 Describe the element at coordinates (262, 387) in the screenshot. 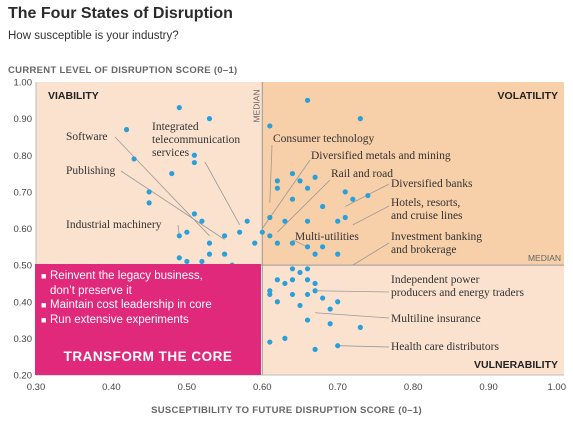

I see `x-tick-label: 0.60` at that location.